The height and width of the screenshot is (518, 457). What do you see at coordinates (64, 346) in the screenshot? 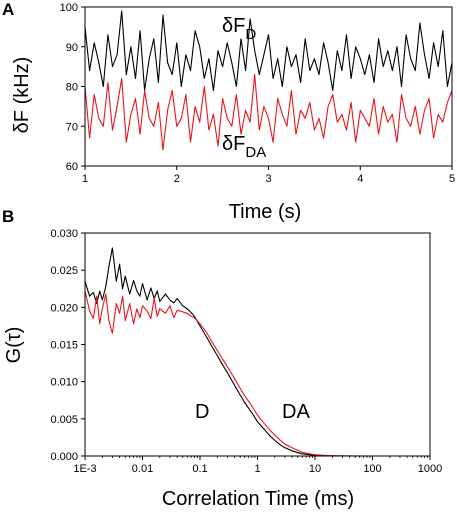
I see `panel-b-y-tick-label: 0.015` at bounding box center [64, 346].